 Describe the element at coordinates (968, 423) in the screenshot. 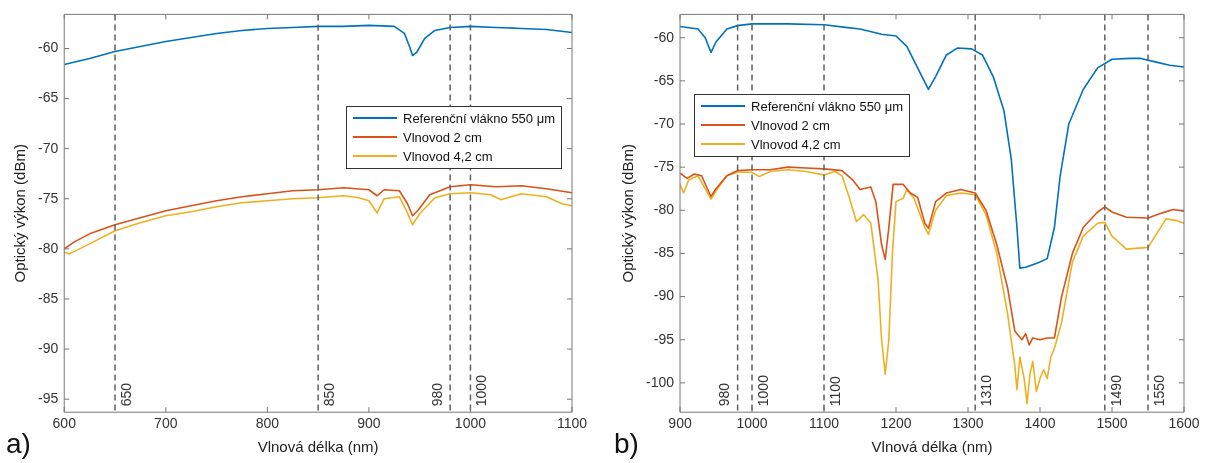

I see `x-tick-label: 1300` at that location.